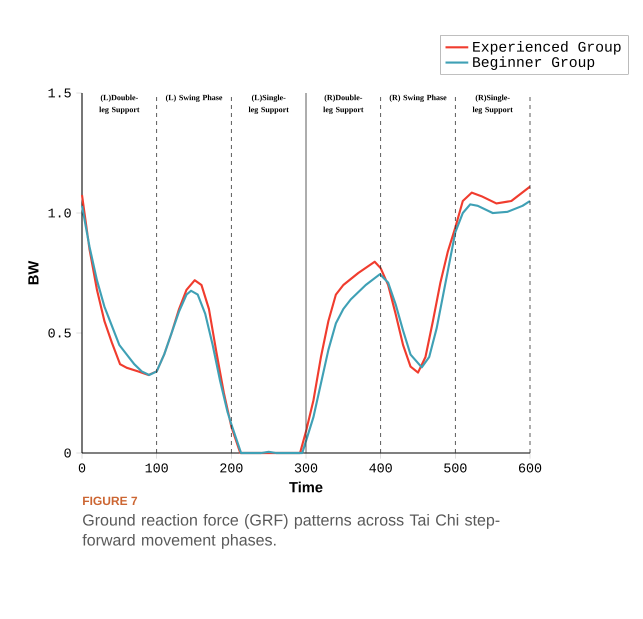 The width and height of the screenshot is (643, 619). Describe the element at coordinates (67, 453) in the screenshot. I see `y-tick-label: 0` at that location.